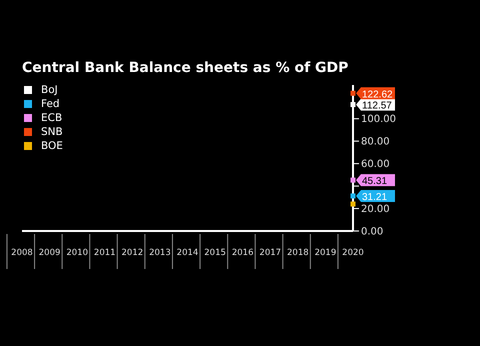  What do you see at coordinates (215, 253) in the screenshot?
I see `x-tick-label: 2015` at bounding box center [215, 253].